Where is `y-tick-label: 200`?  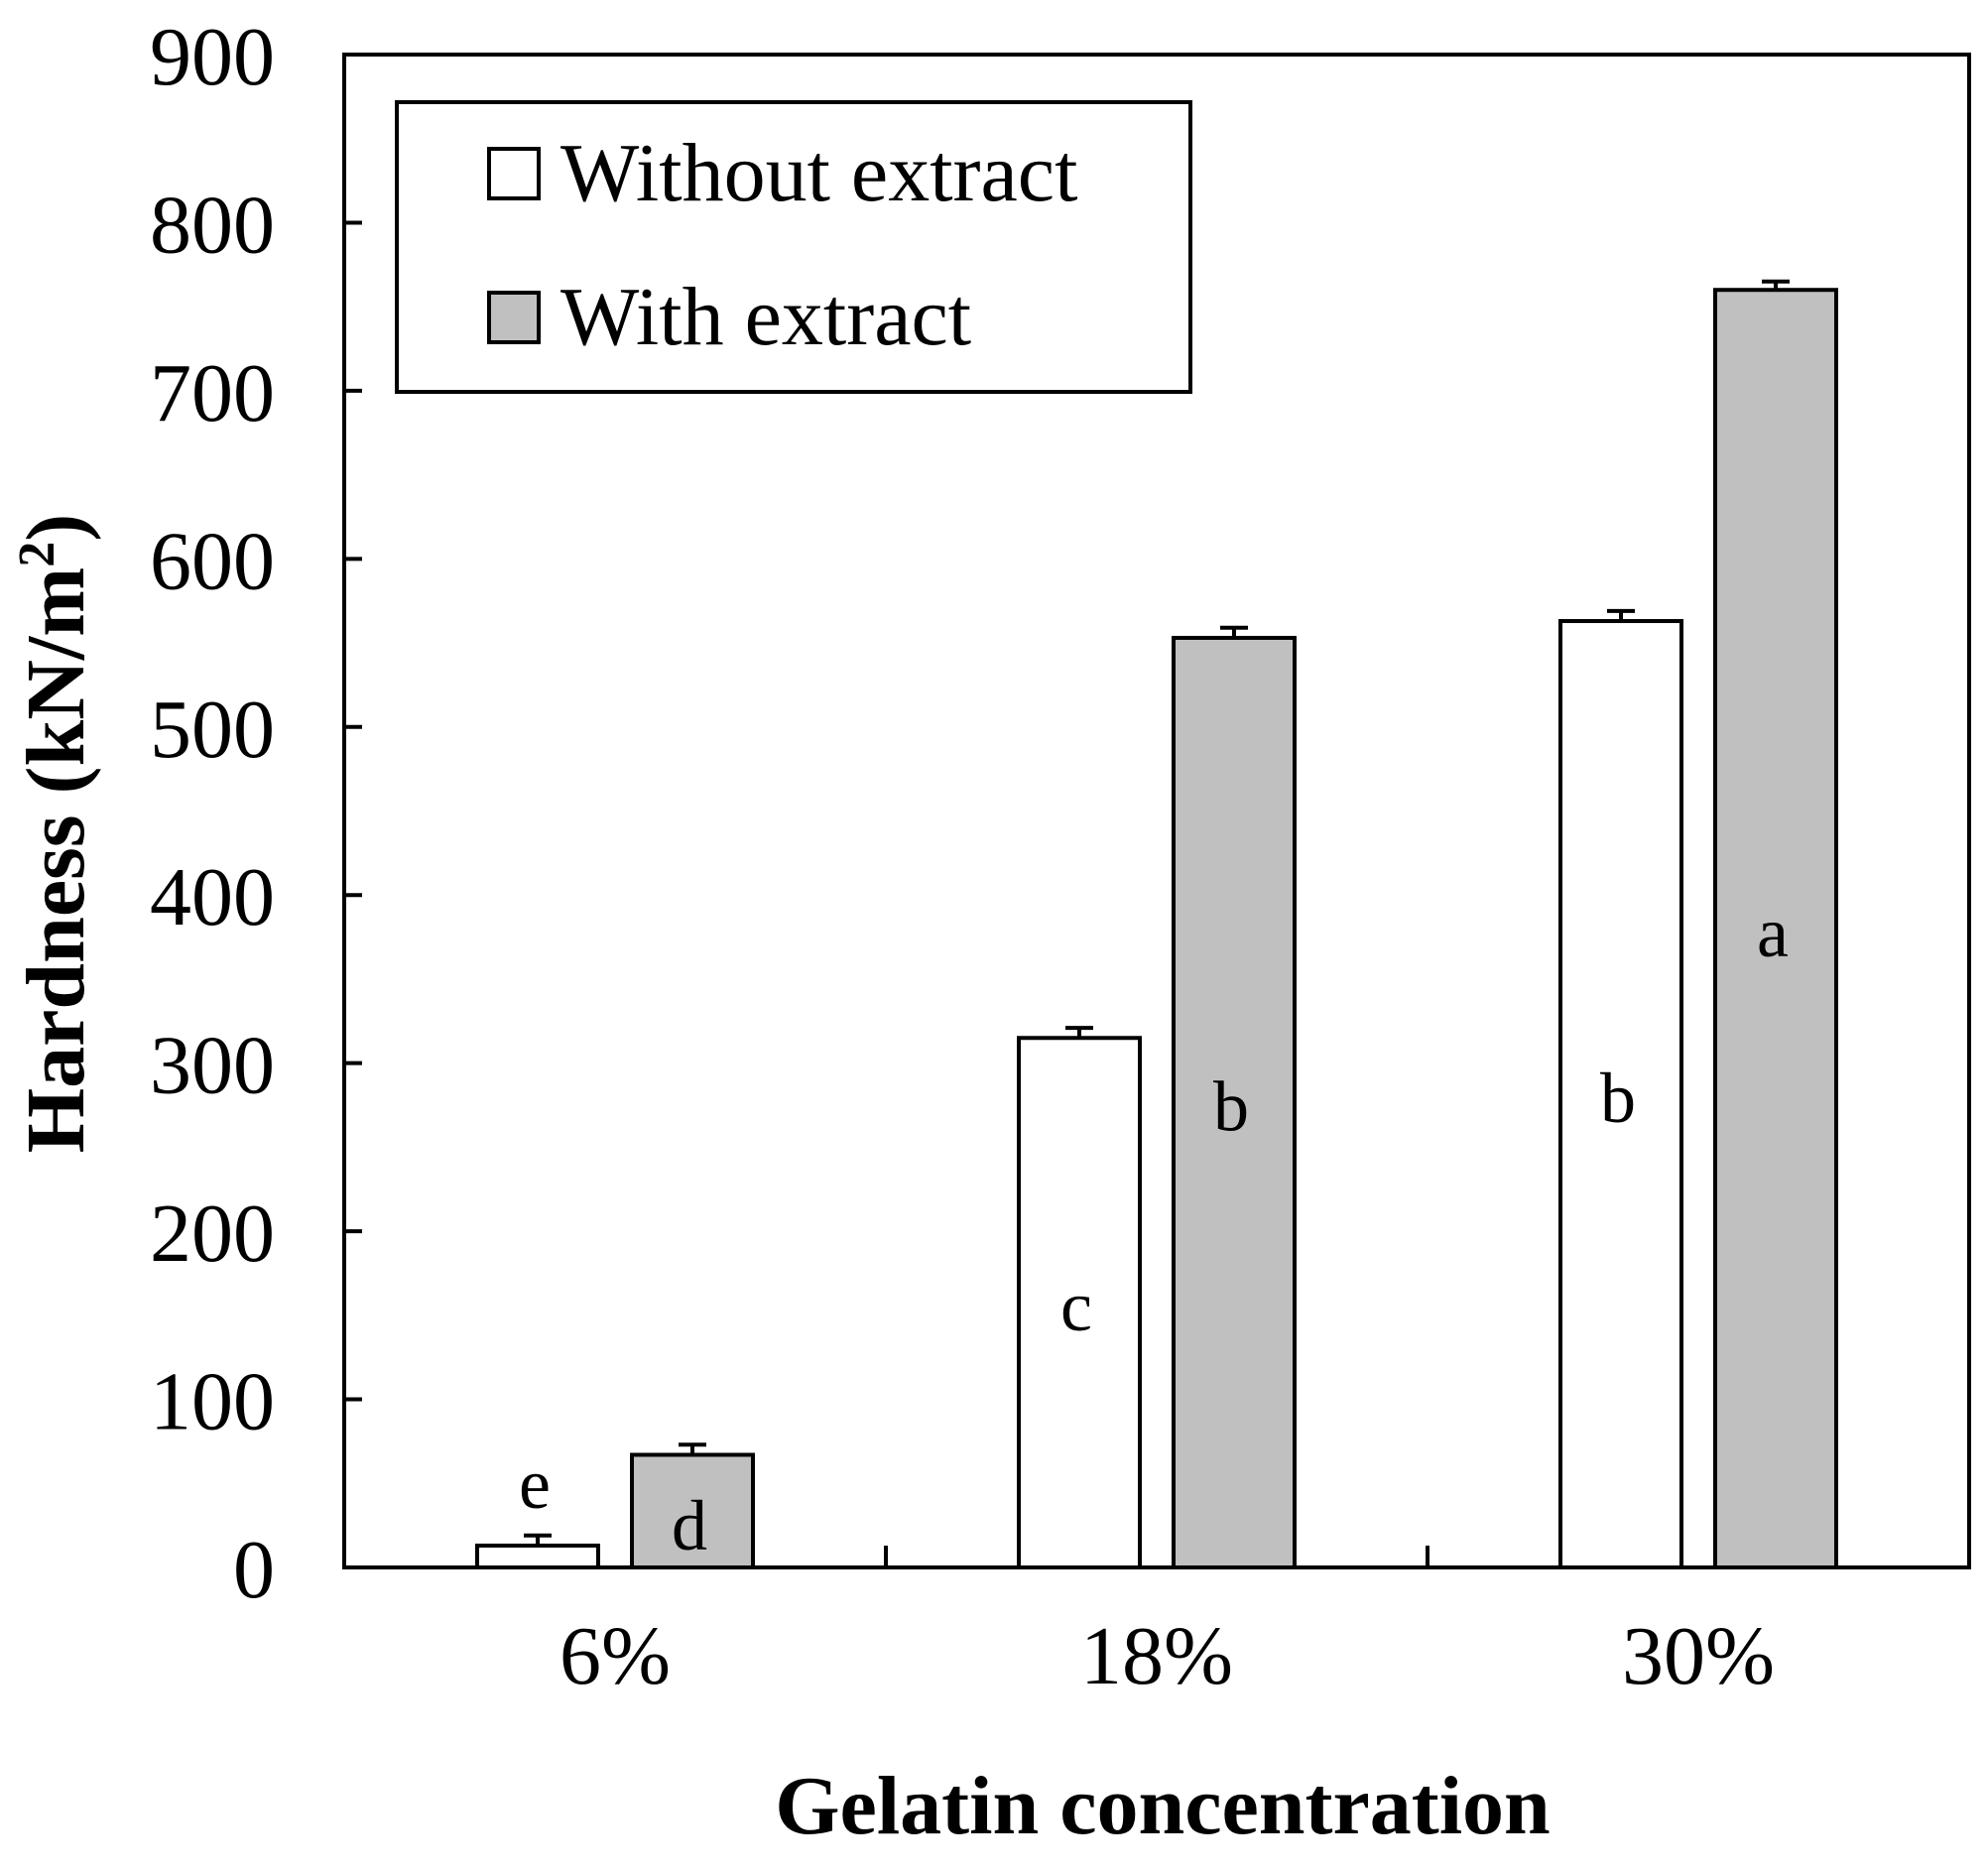 y-tick-label: 200 is located at coordinates (212, 1233).